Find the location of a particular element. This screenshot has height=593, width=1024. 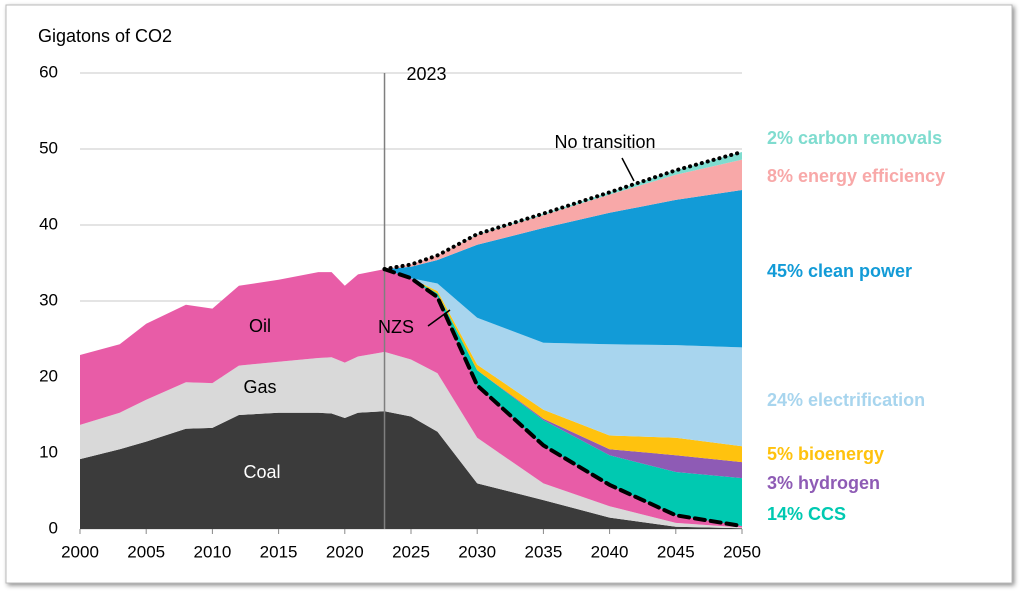

line-label: NZS is located at coordinates (396, 327).